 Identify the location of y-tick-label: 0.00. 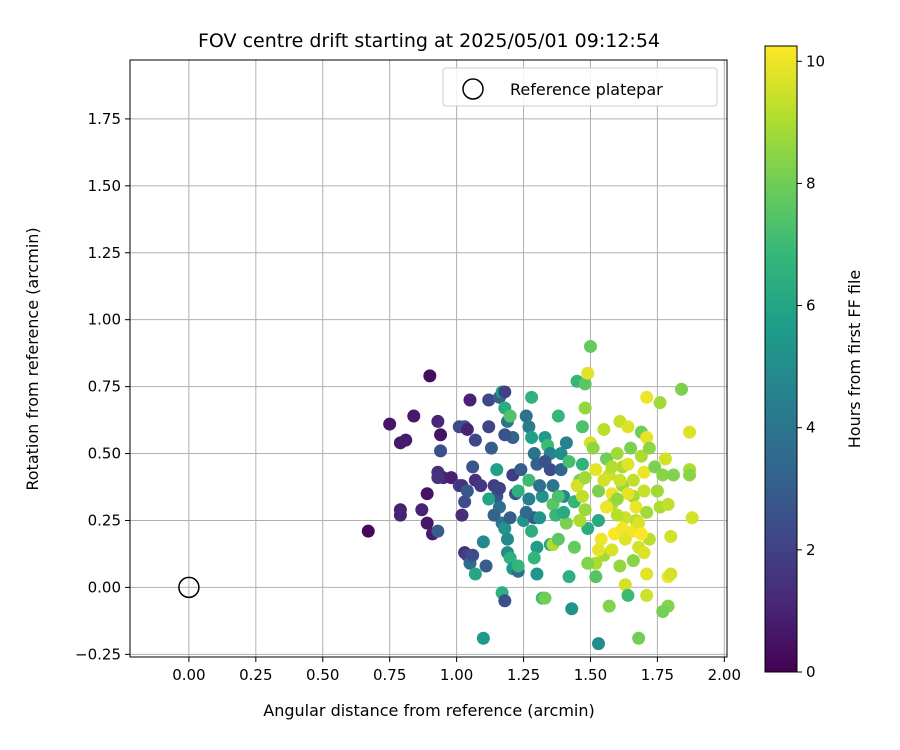
(104, 587).